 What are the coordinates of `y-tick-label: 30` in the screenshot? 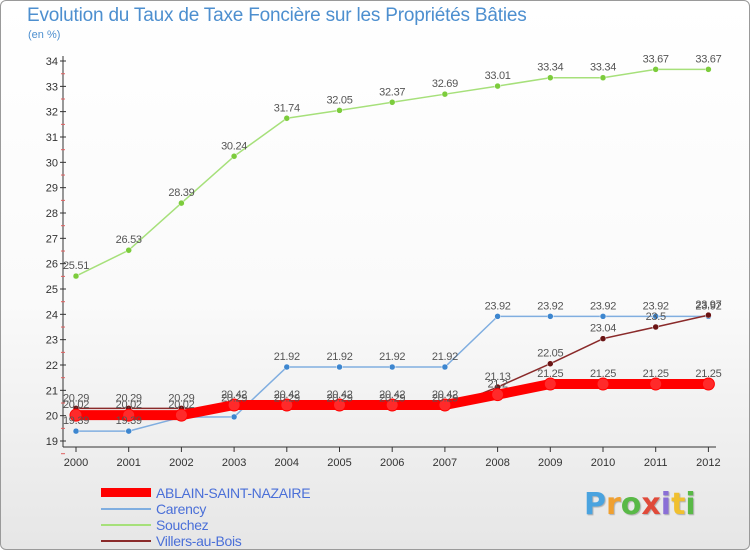 It's located at (52, 163).